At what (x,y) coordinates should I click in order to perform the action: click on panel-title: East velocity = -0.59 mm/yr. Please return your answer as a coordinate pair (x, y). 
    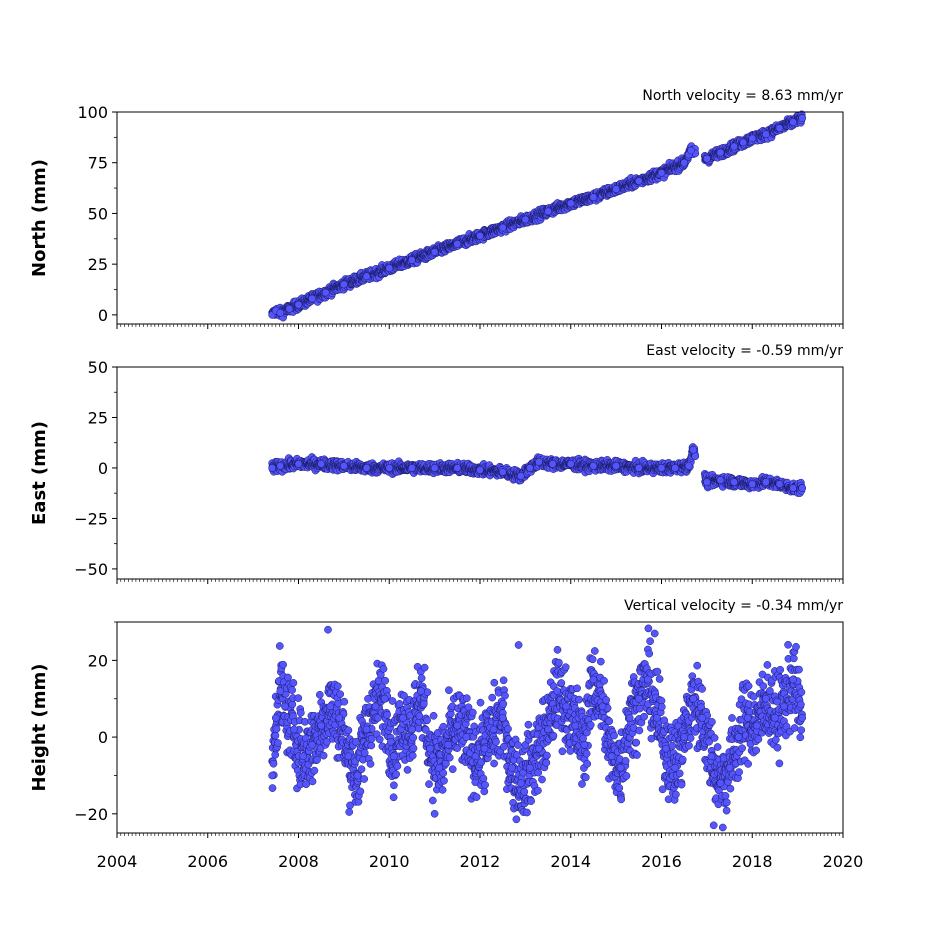
    Looking at the image, I should click on (744, 351).